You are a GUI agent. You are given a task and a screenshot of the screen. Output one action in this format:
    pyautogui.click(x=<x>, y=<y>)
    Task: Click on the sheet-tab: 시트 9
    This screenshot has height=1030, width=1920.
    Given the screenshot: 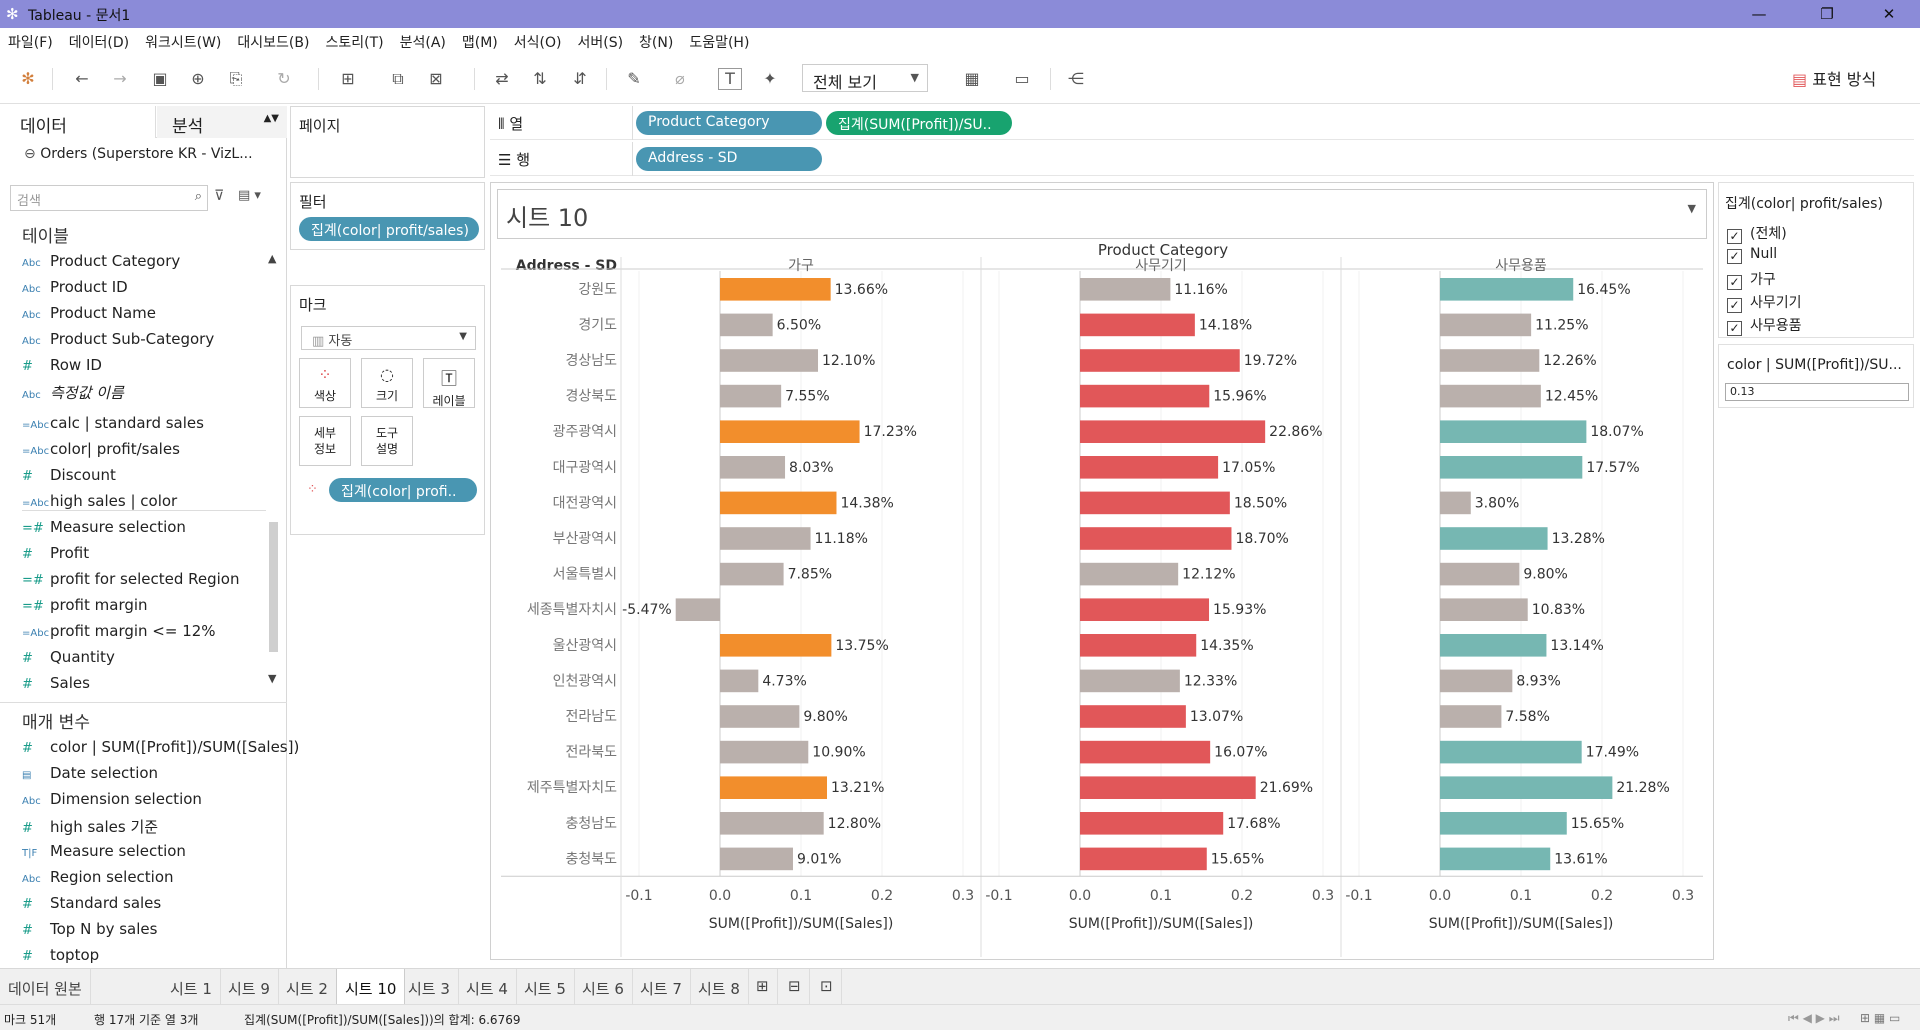 What is the action you would take?
    pyautogui.click(x=249, y=987)
    